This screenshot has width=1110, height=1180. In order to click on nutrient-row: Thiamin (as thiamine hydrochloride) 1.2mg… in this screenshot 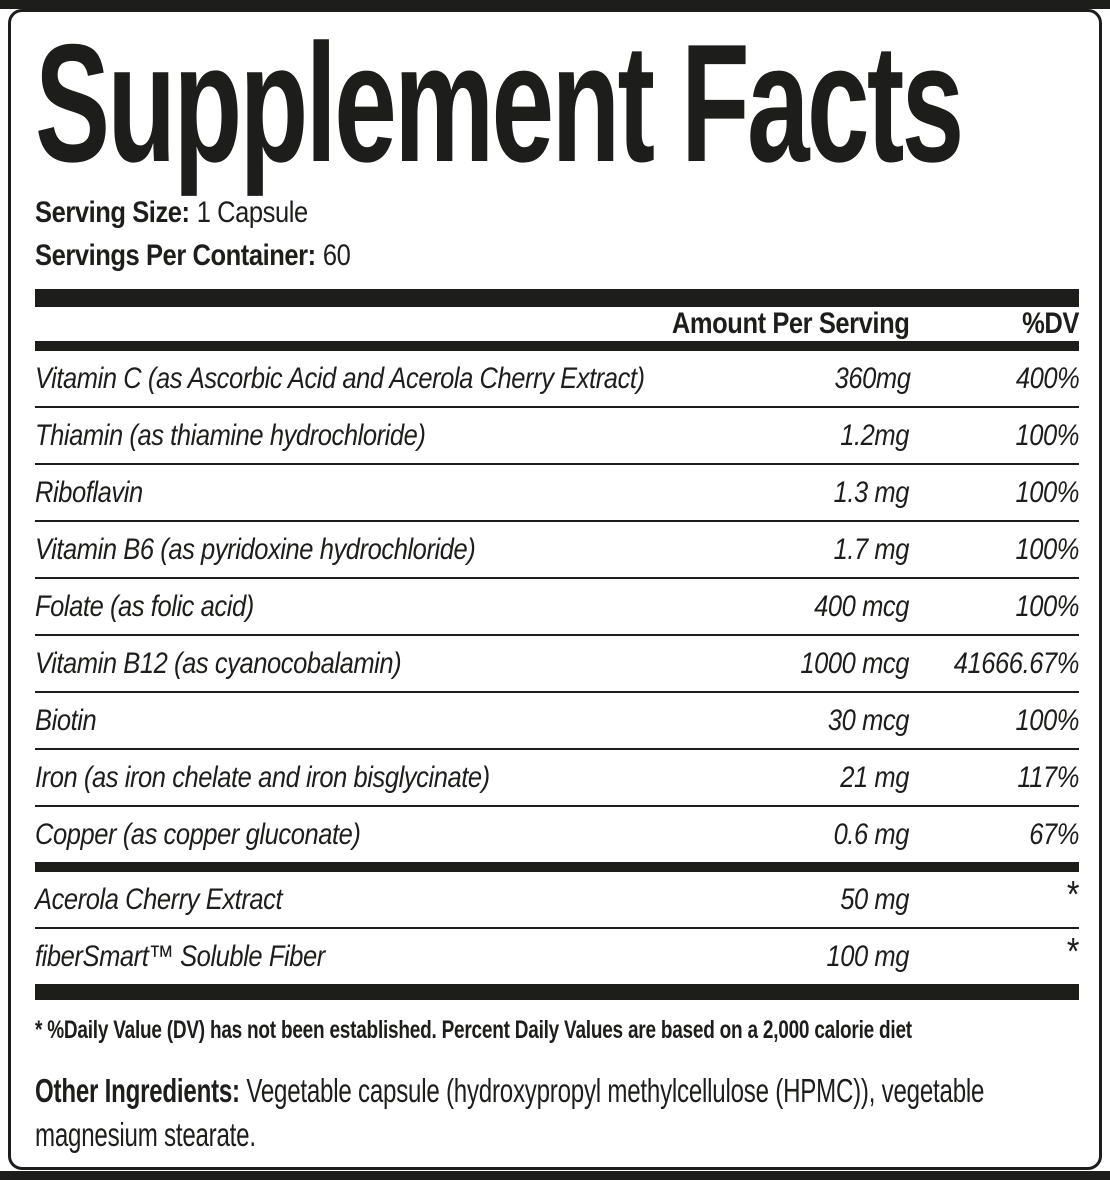, I will do `click(557, 437)`.